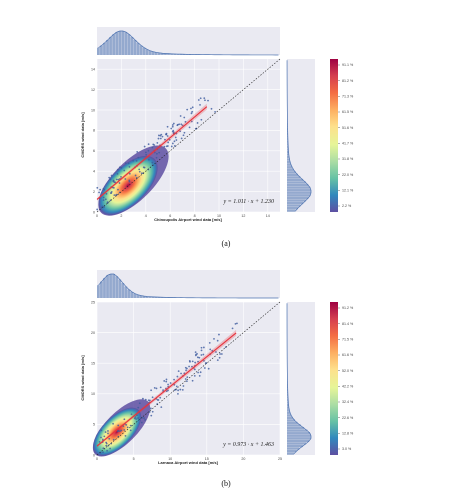  I want to click on colorbar-tick-label: 2.2 %, so click(347, 206).